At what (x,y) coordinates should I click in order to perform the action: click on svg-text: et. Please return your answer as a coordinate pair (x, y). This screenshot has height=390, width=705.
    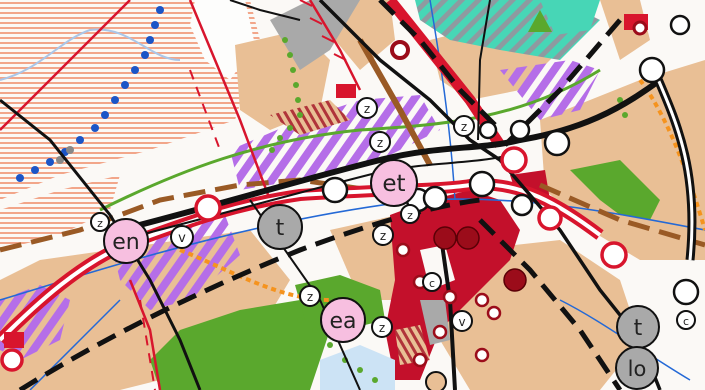
    Looking at the image, I should click on (393, 184).